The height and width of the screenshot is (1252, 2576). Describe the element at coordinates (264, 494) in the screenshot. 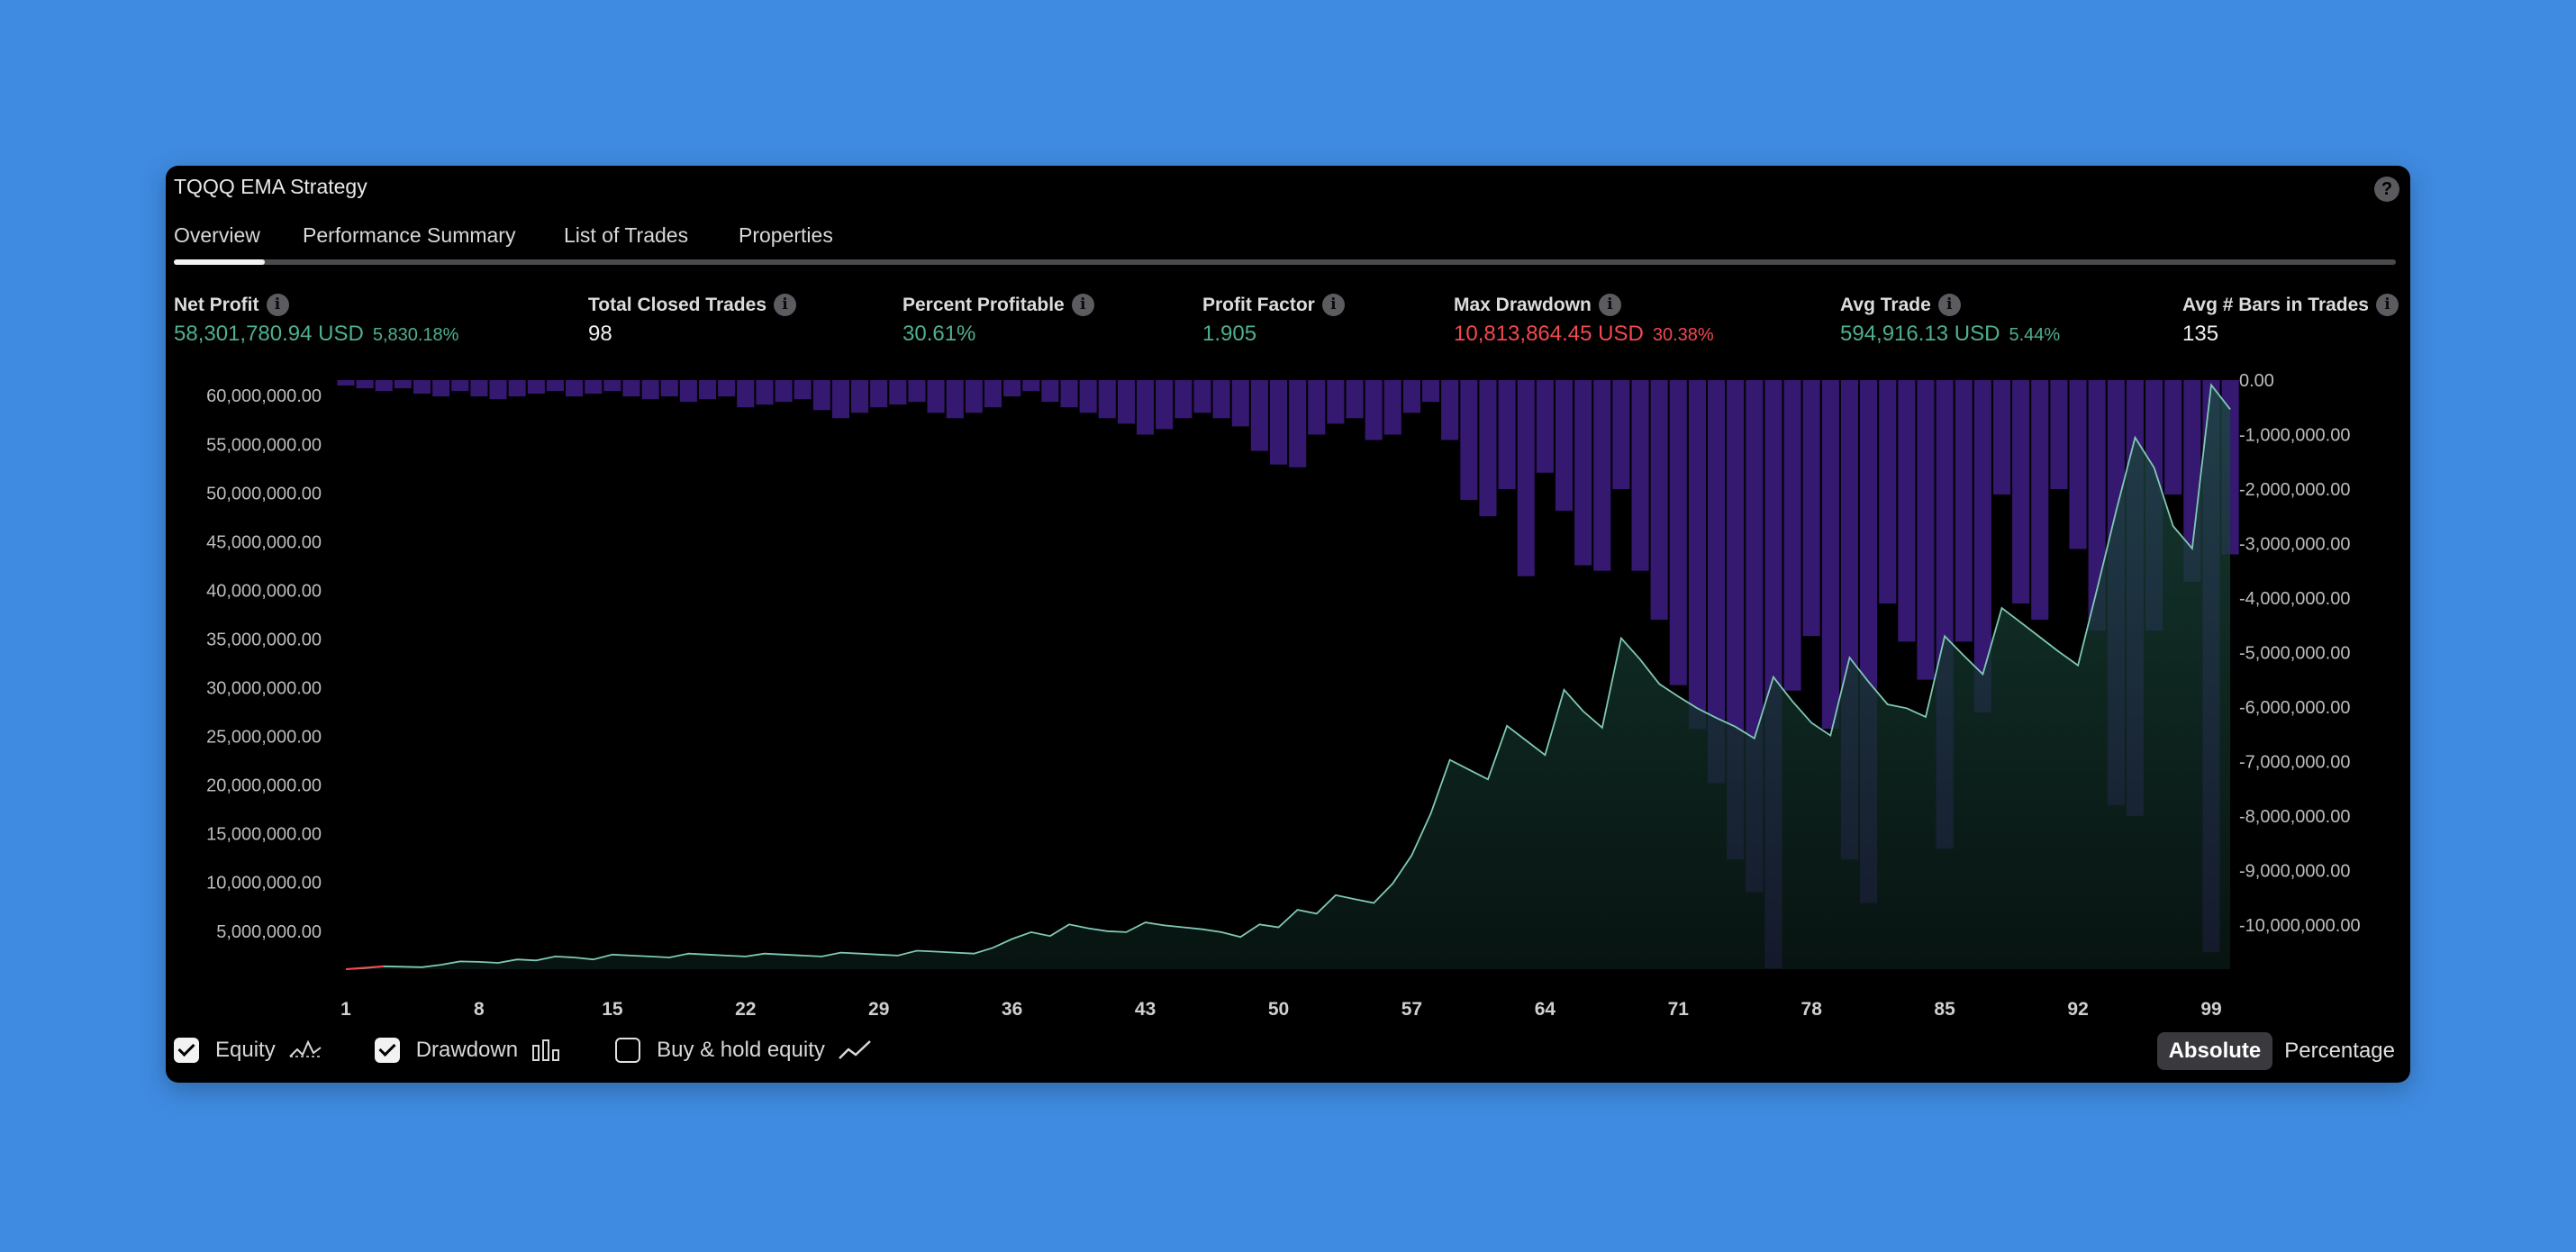

I see `y-left-tick-label: 50,000,000.00` at that location.